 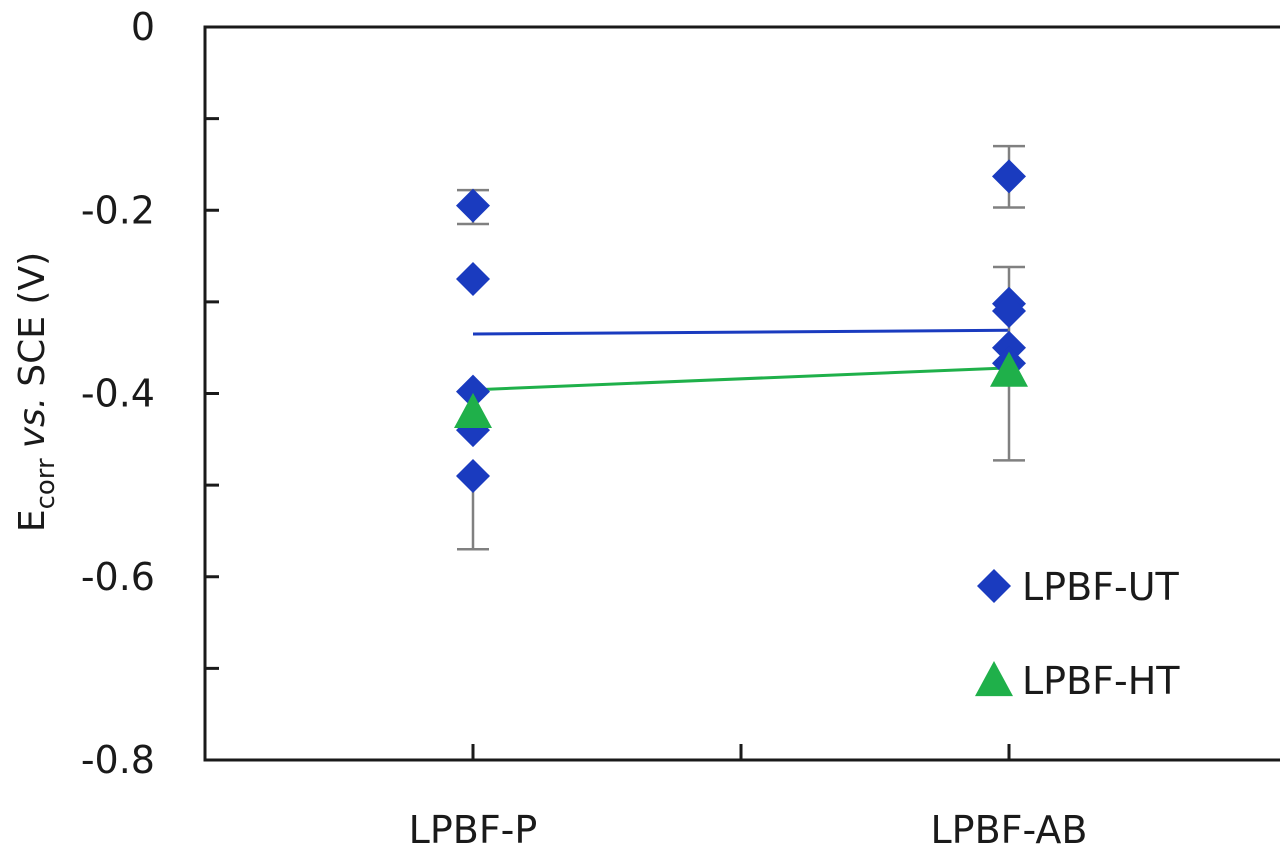 I want to click on y-tick-label: -0.8, so click(x=118, y=760).